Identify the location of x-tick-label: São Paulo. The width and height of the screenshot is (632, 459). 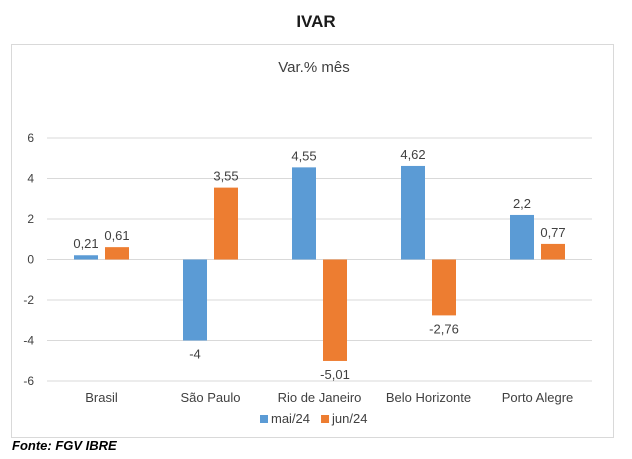
(211, 397).